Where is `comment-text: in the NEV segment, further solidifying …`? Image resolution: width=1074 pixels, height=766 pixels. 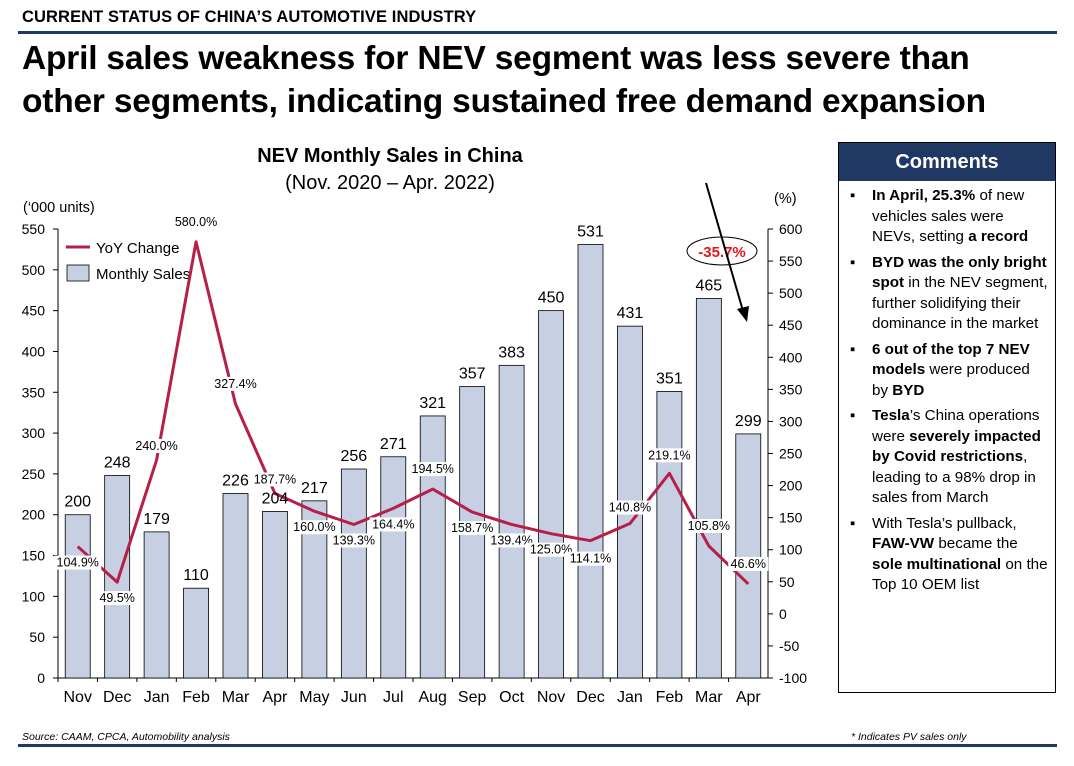 comment-text: in the NEV segment, further solidifying … is located at coordinates (960, 303).